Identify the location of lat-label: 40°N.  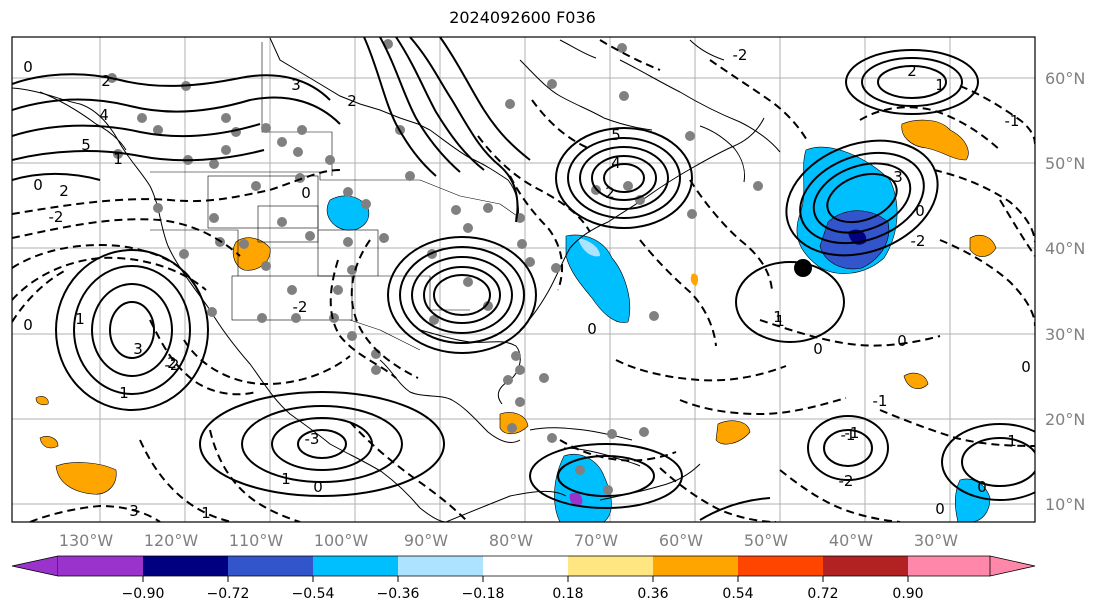
(1065, 248).